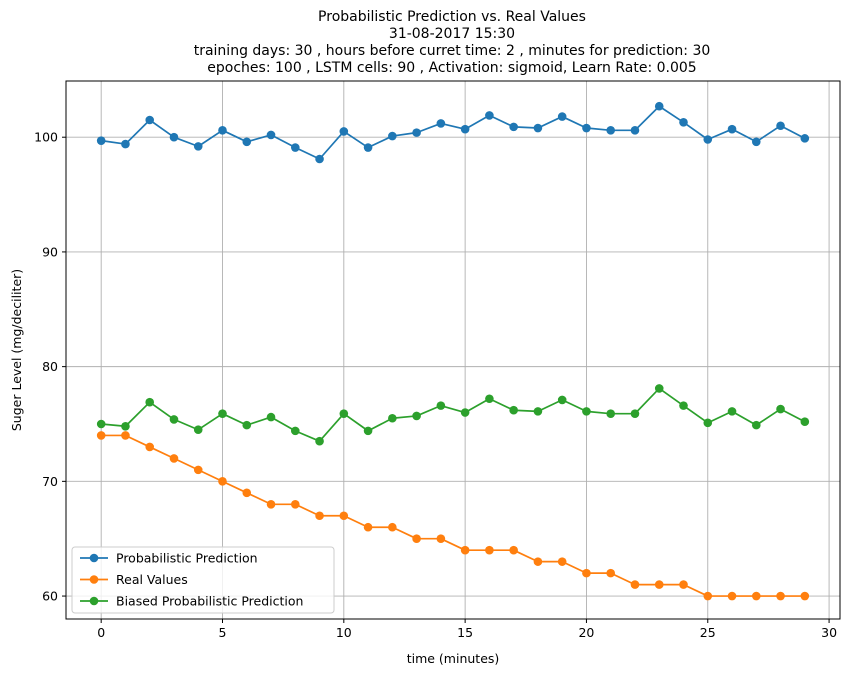  What do you see at coordinates (586, 632) in the screenshot?
I see `x-tick-label: 20` at bounding box center [586, 632].